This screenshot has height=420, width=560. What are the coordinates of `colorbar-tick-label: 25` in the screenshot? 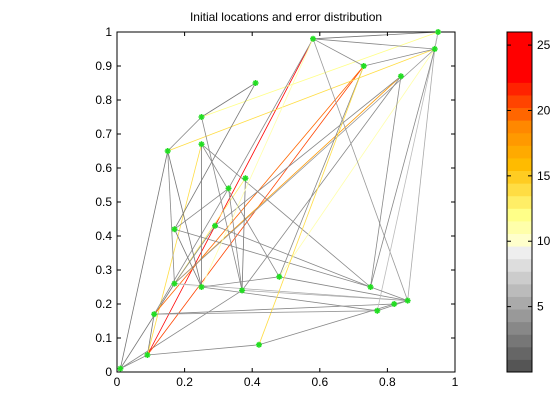 It's located at (544, 45).